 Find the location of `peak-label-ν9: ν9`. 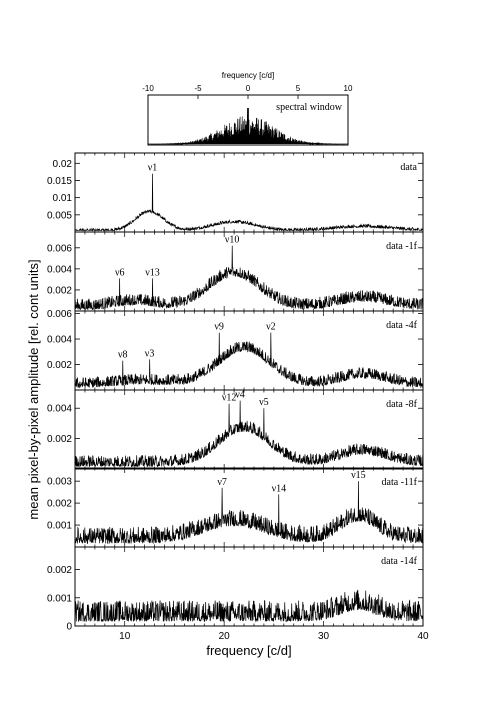

peak-label-ν9: ν9 is located at coordinates (219, 327).